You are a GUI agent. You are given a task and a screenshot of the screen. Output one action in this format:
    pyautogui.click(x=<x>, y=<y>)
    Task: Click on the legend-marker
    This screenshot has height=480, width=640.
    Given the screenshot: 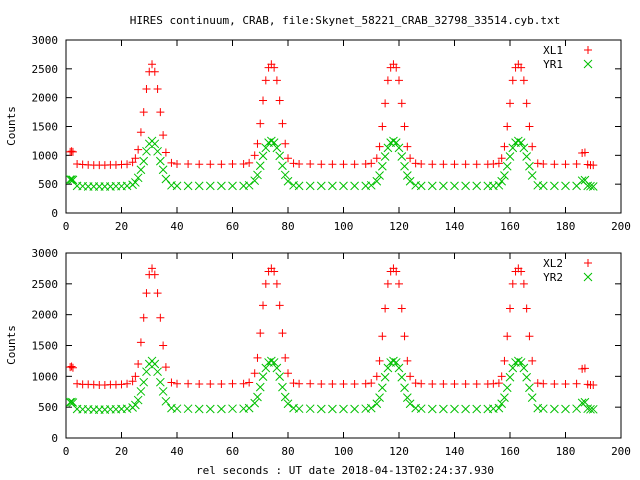 What is the action you would take?
    pyautogui.click(x=588, y=50)
    